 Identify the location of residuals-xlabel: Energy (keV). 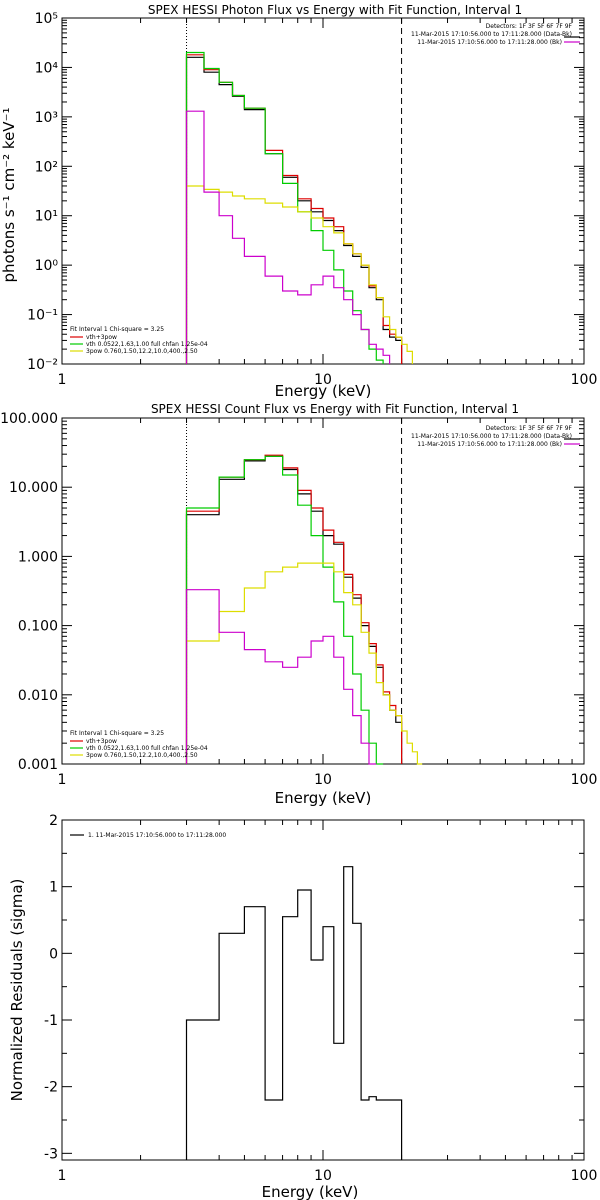
(310, 1191).